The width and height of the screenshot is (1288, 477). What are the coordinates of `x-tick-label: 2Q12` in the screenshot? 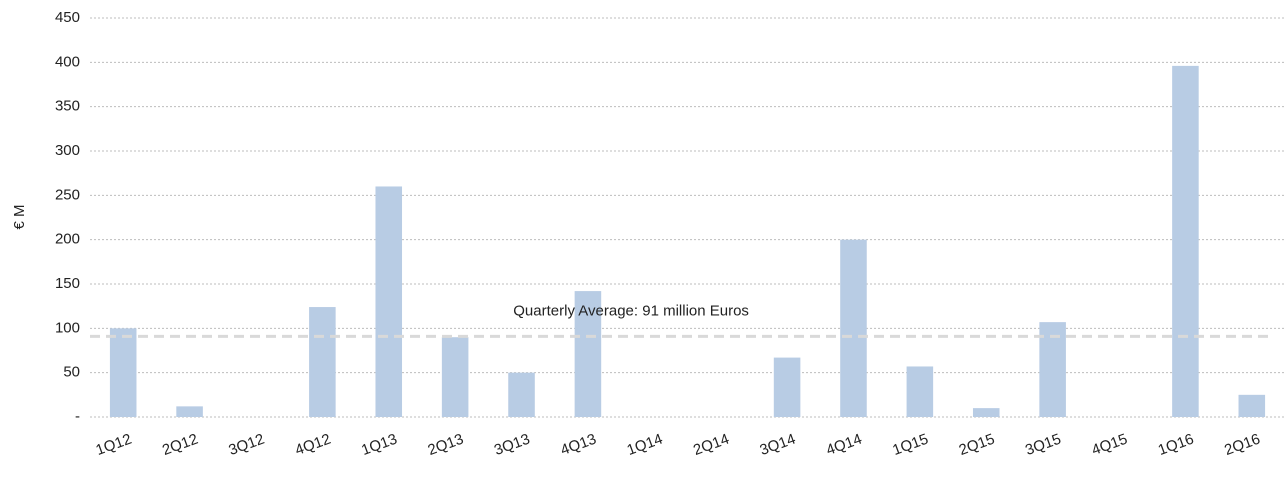 It's located at (180, 445).